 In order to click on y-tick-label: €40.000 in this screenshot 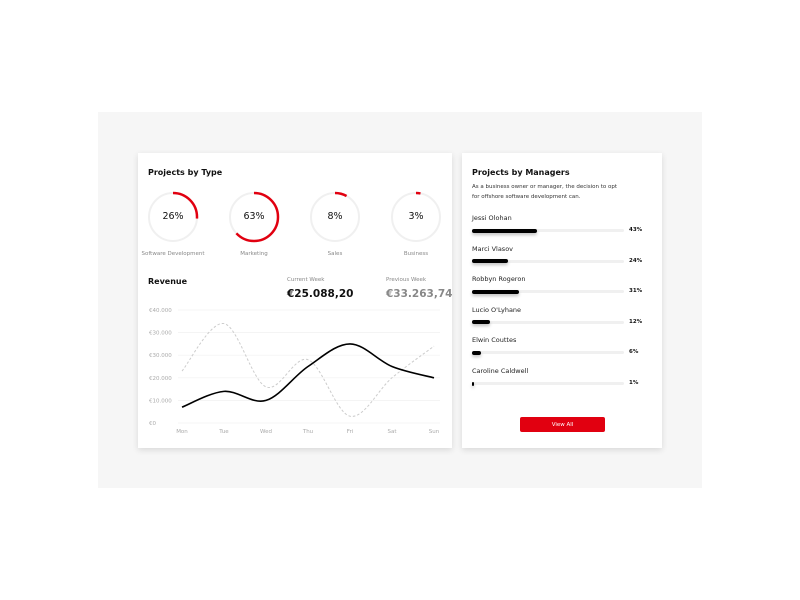, I will do `click(160, 311)`.